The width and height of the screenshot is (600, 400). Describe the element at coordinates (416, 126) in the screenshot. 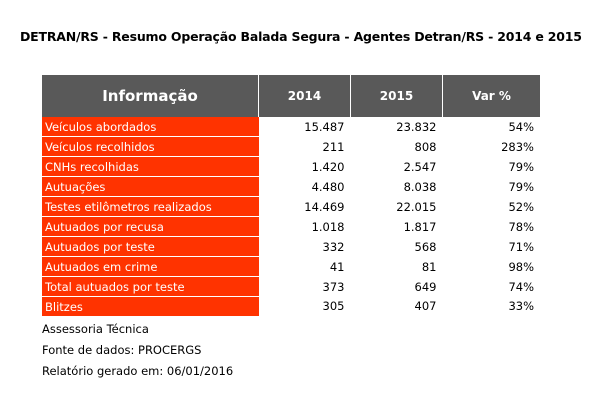

I see `cell: 23.832` at that location.